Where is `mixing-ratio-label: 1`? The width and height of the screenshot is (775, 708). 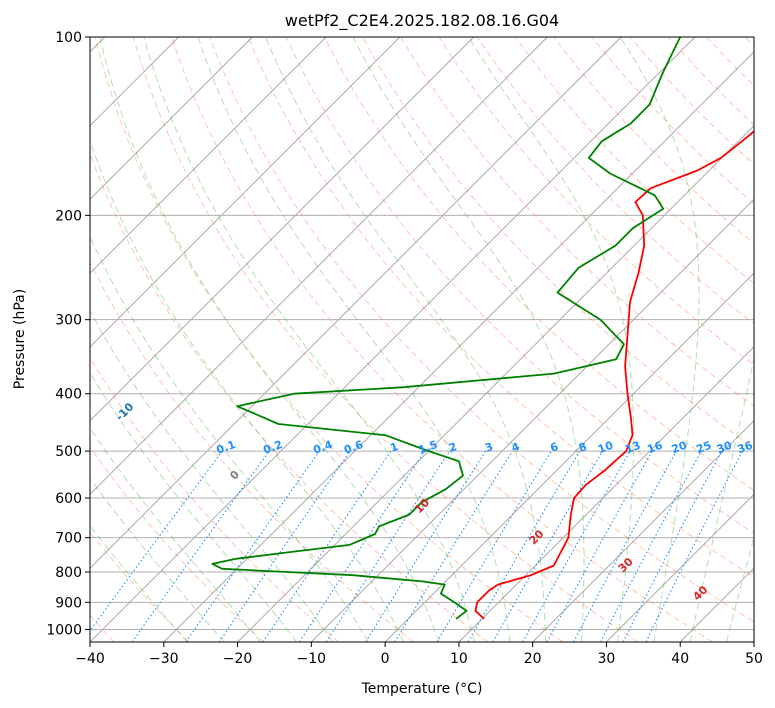 mixing-ratio-label: 1 is located at coordinates (394, 447).